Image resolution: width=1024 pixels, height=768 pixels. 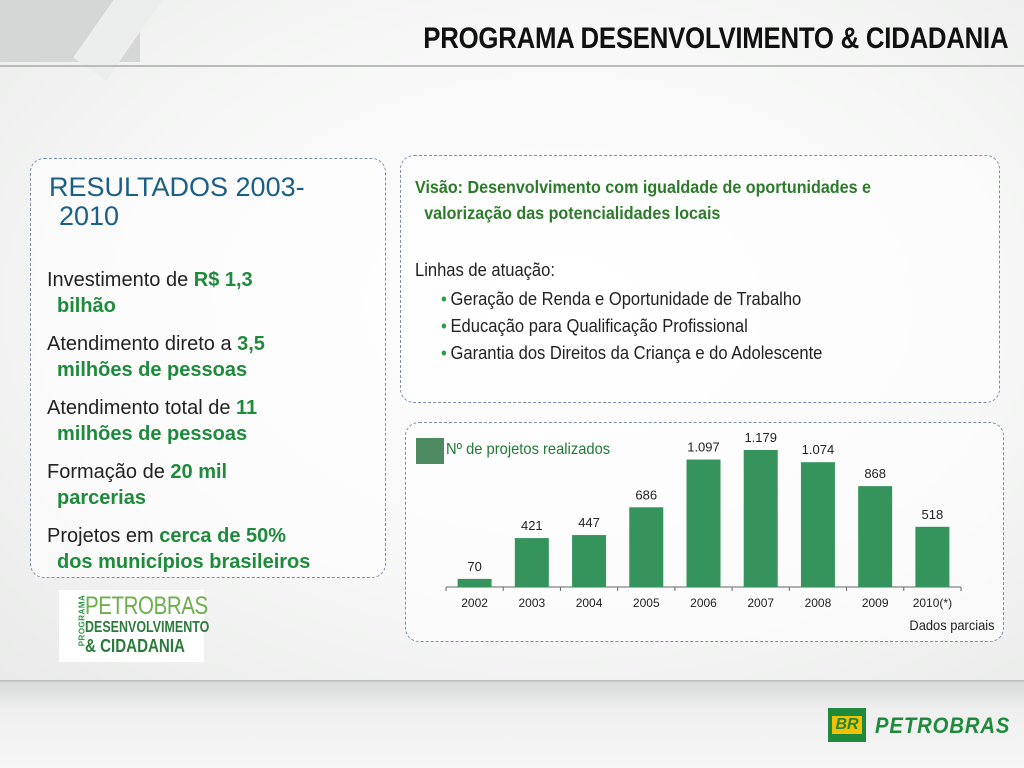 I want to click on results-item-text: Projetos em, so click(x=103, y=536).